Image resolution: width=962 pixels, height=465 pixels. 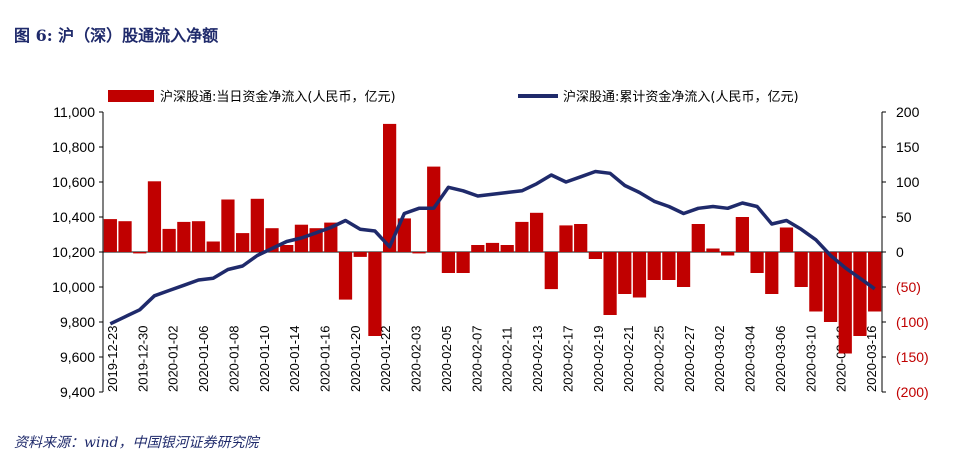 What do you see at coordinates (77, 392) in the screenshot?
I see `left-tick-label: 9,400` at bounding box center [77, 392].